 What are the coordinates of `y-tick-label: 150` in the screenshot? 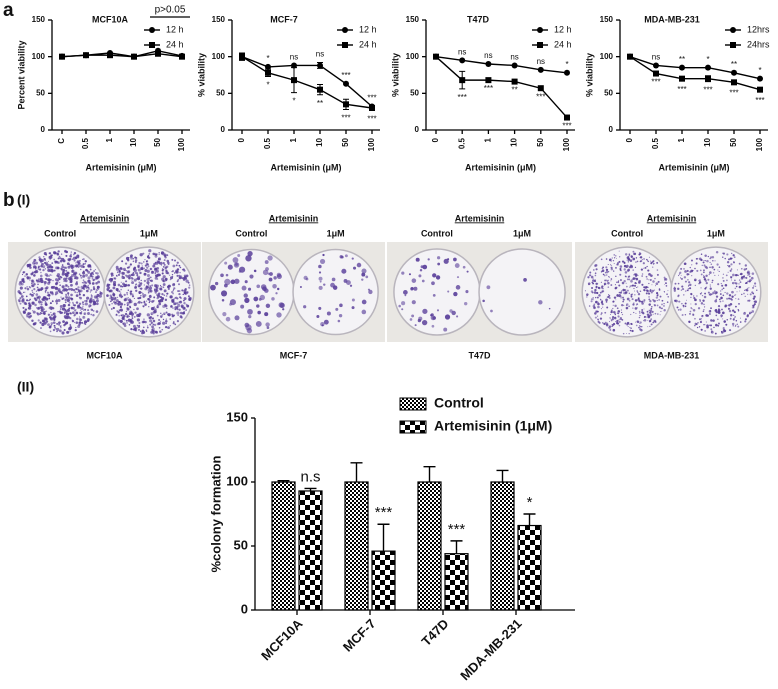 It's located at (607, 19).